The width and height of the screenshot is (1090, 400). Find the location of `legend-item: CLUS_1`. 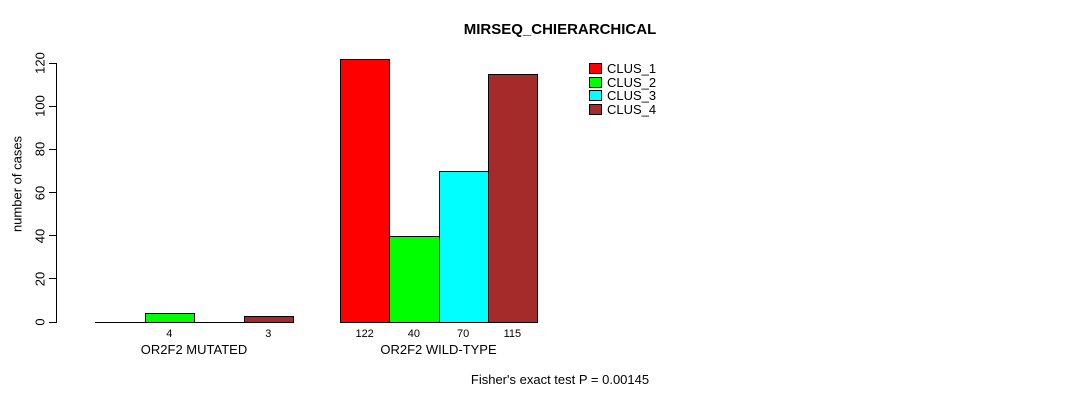

legend-item: CLUS_1 is located at coordinates (622, 68).